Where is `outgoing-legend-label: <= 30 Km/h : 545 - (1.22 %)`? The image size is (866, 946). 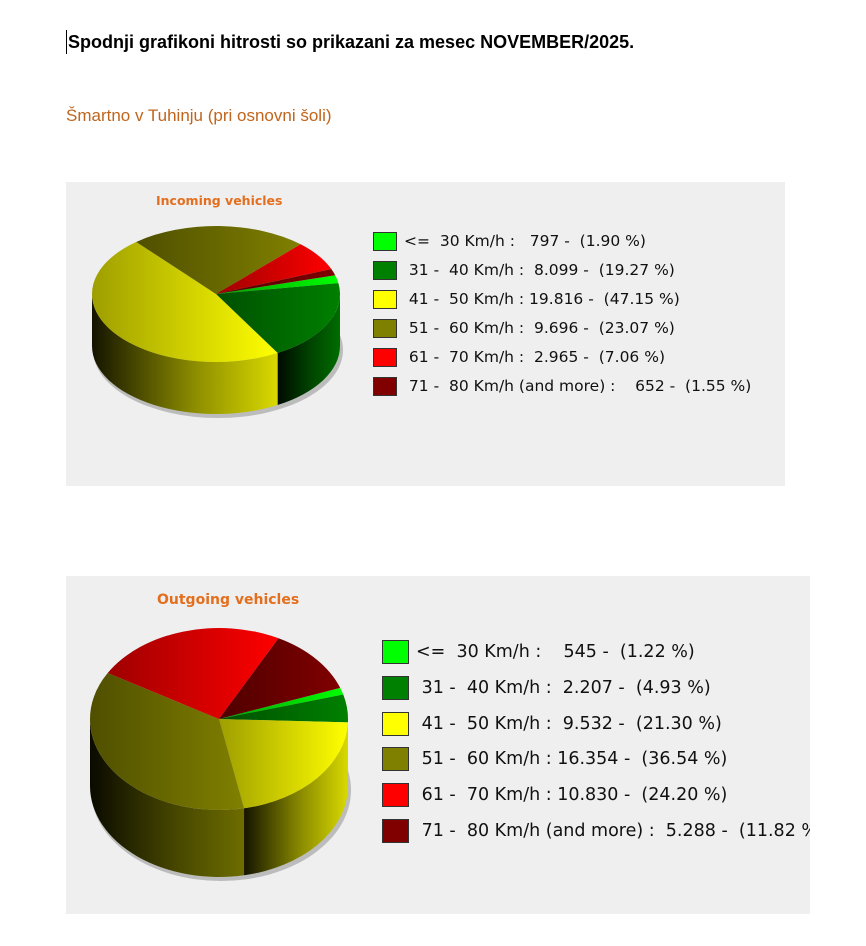
outgoing-legend-label: <= 30 Km/h : 545 - (1.22 %) is located at coordinates (555, 652).